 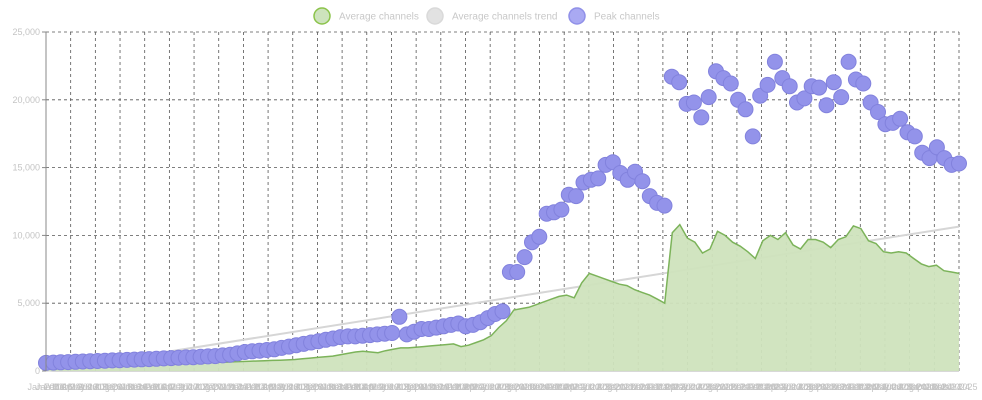 I want to click on x-tick-label: Mar 2020, so click(x=473, y=387).